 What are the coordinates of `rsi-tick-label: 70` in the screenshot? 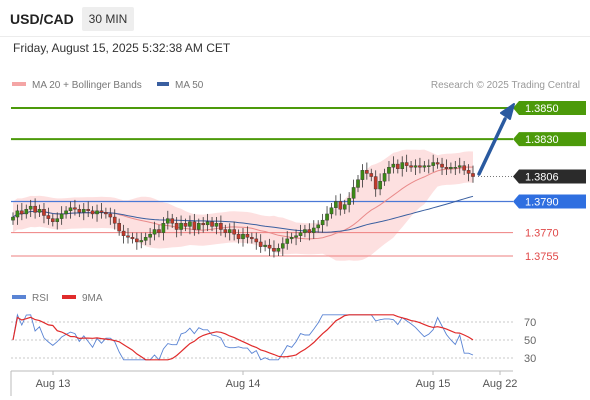 It's located at (530, 323).